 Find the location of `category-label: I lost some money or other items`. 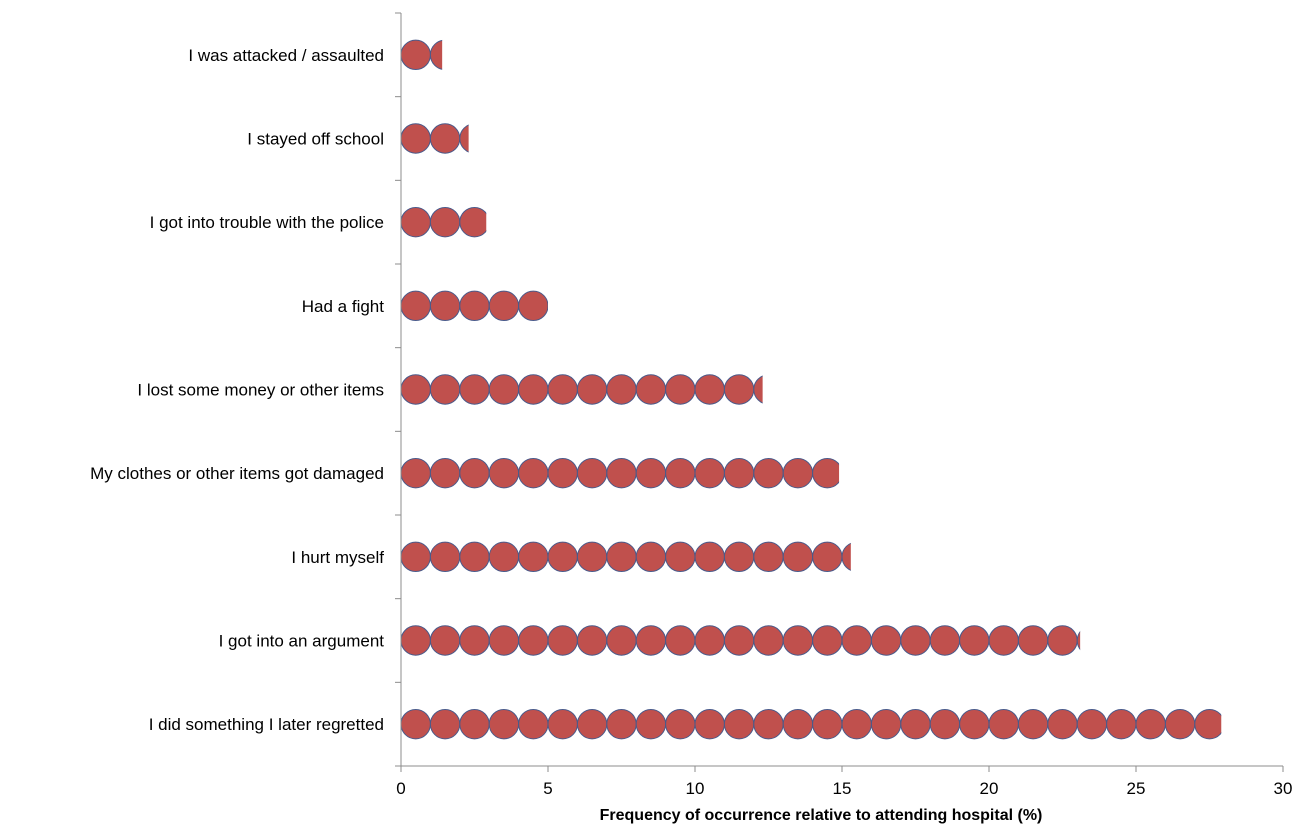

category-label: I lost some money or other items is located at coordinates (260, 390).